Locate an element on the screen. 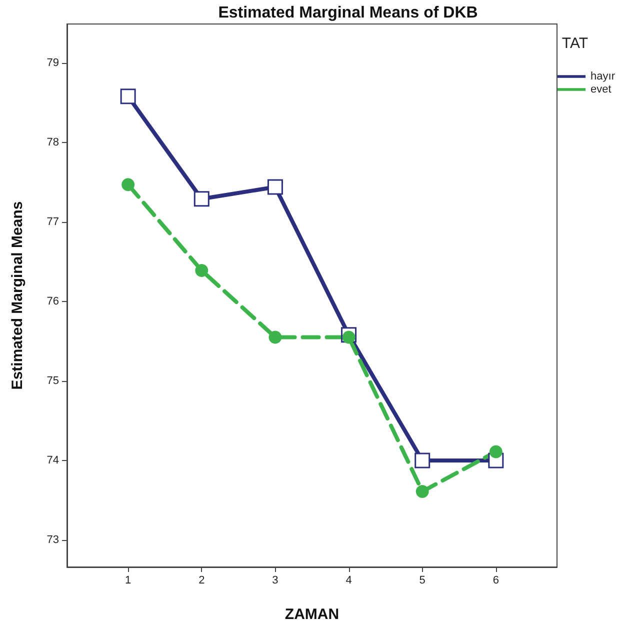 Image resolution: width=626 pixels, height=632 pixels. y-tick-label: 79 is located at coordinates (52, 62).